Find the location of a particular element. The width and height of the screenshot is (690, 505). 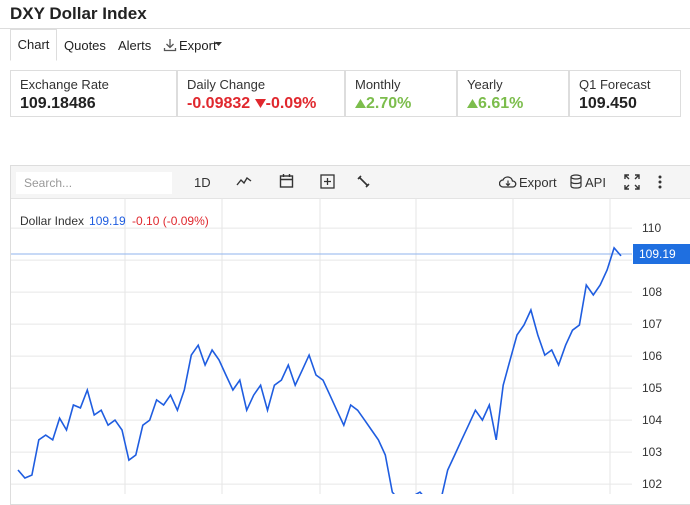

page-title: DXY Dollar Index is located at coordinates (78, 13).